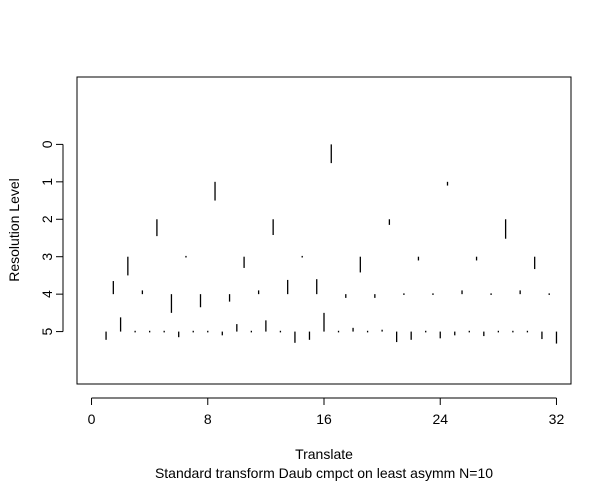  I want to click on y-axis: 0 1 2 3 4 5, so click(51, 237).